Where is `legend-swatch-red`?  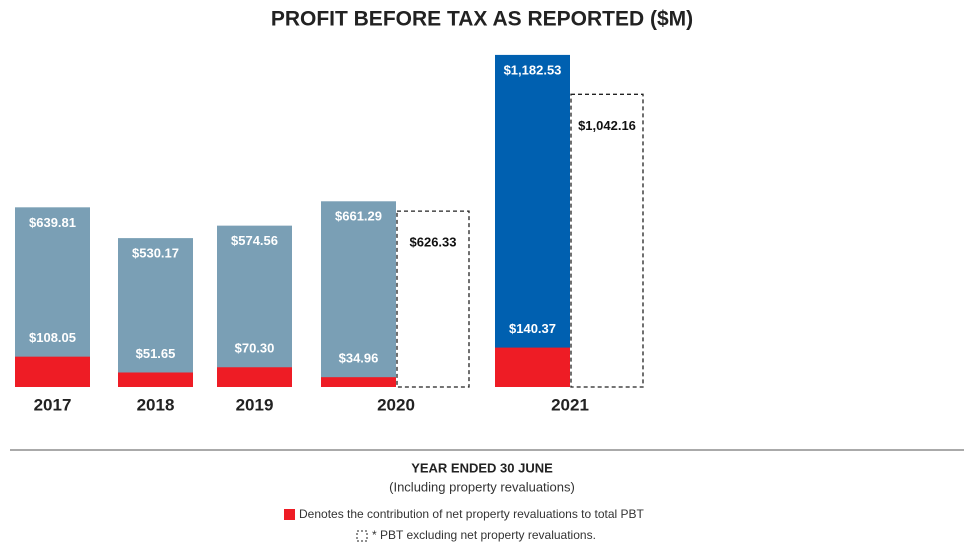 legend-swatch-red is located at coordinates (289, 514).